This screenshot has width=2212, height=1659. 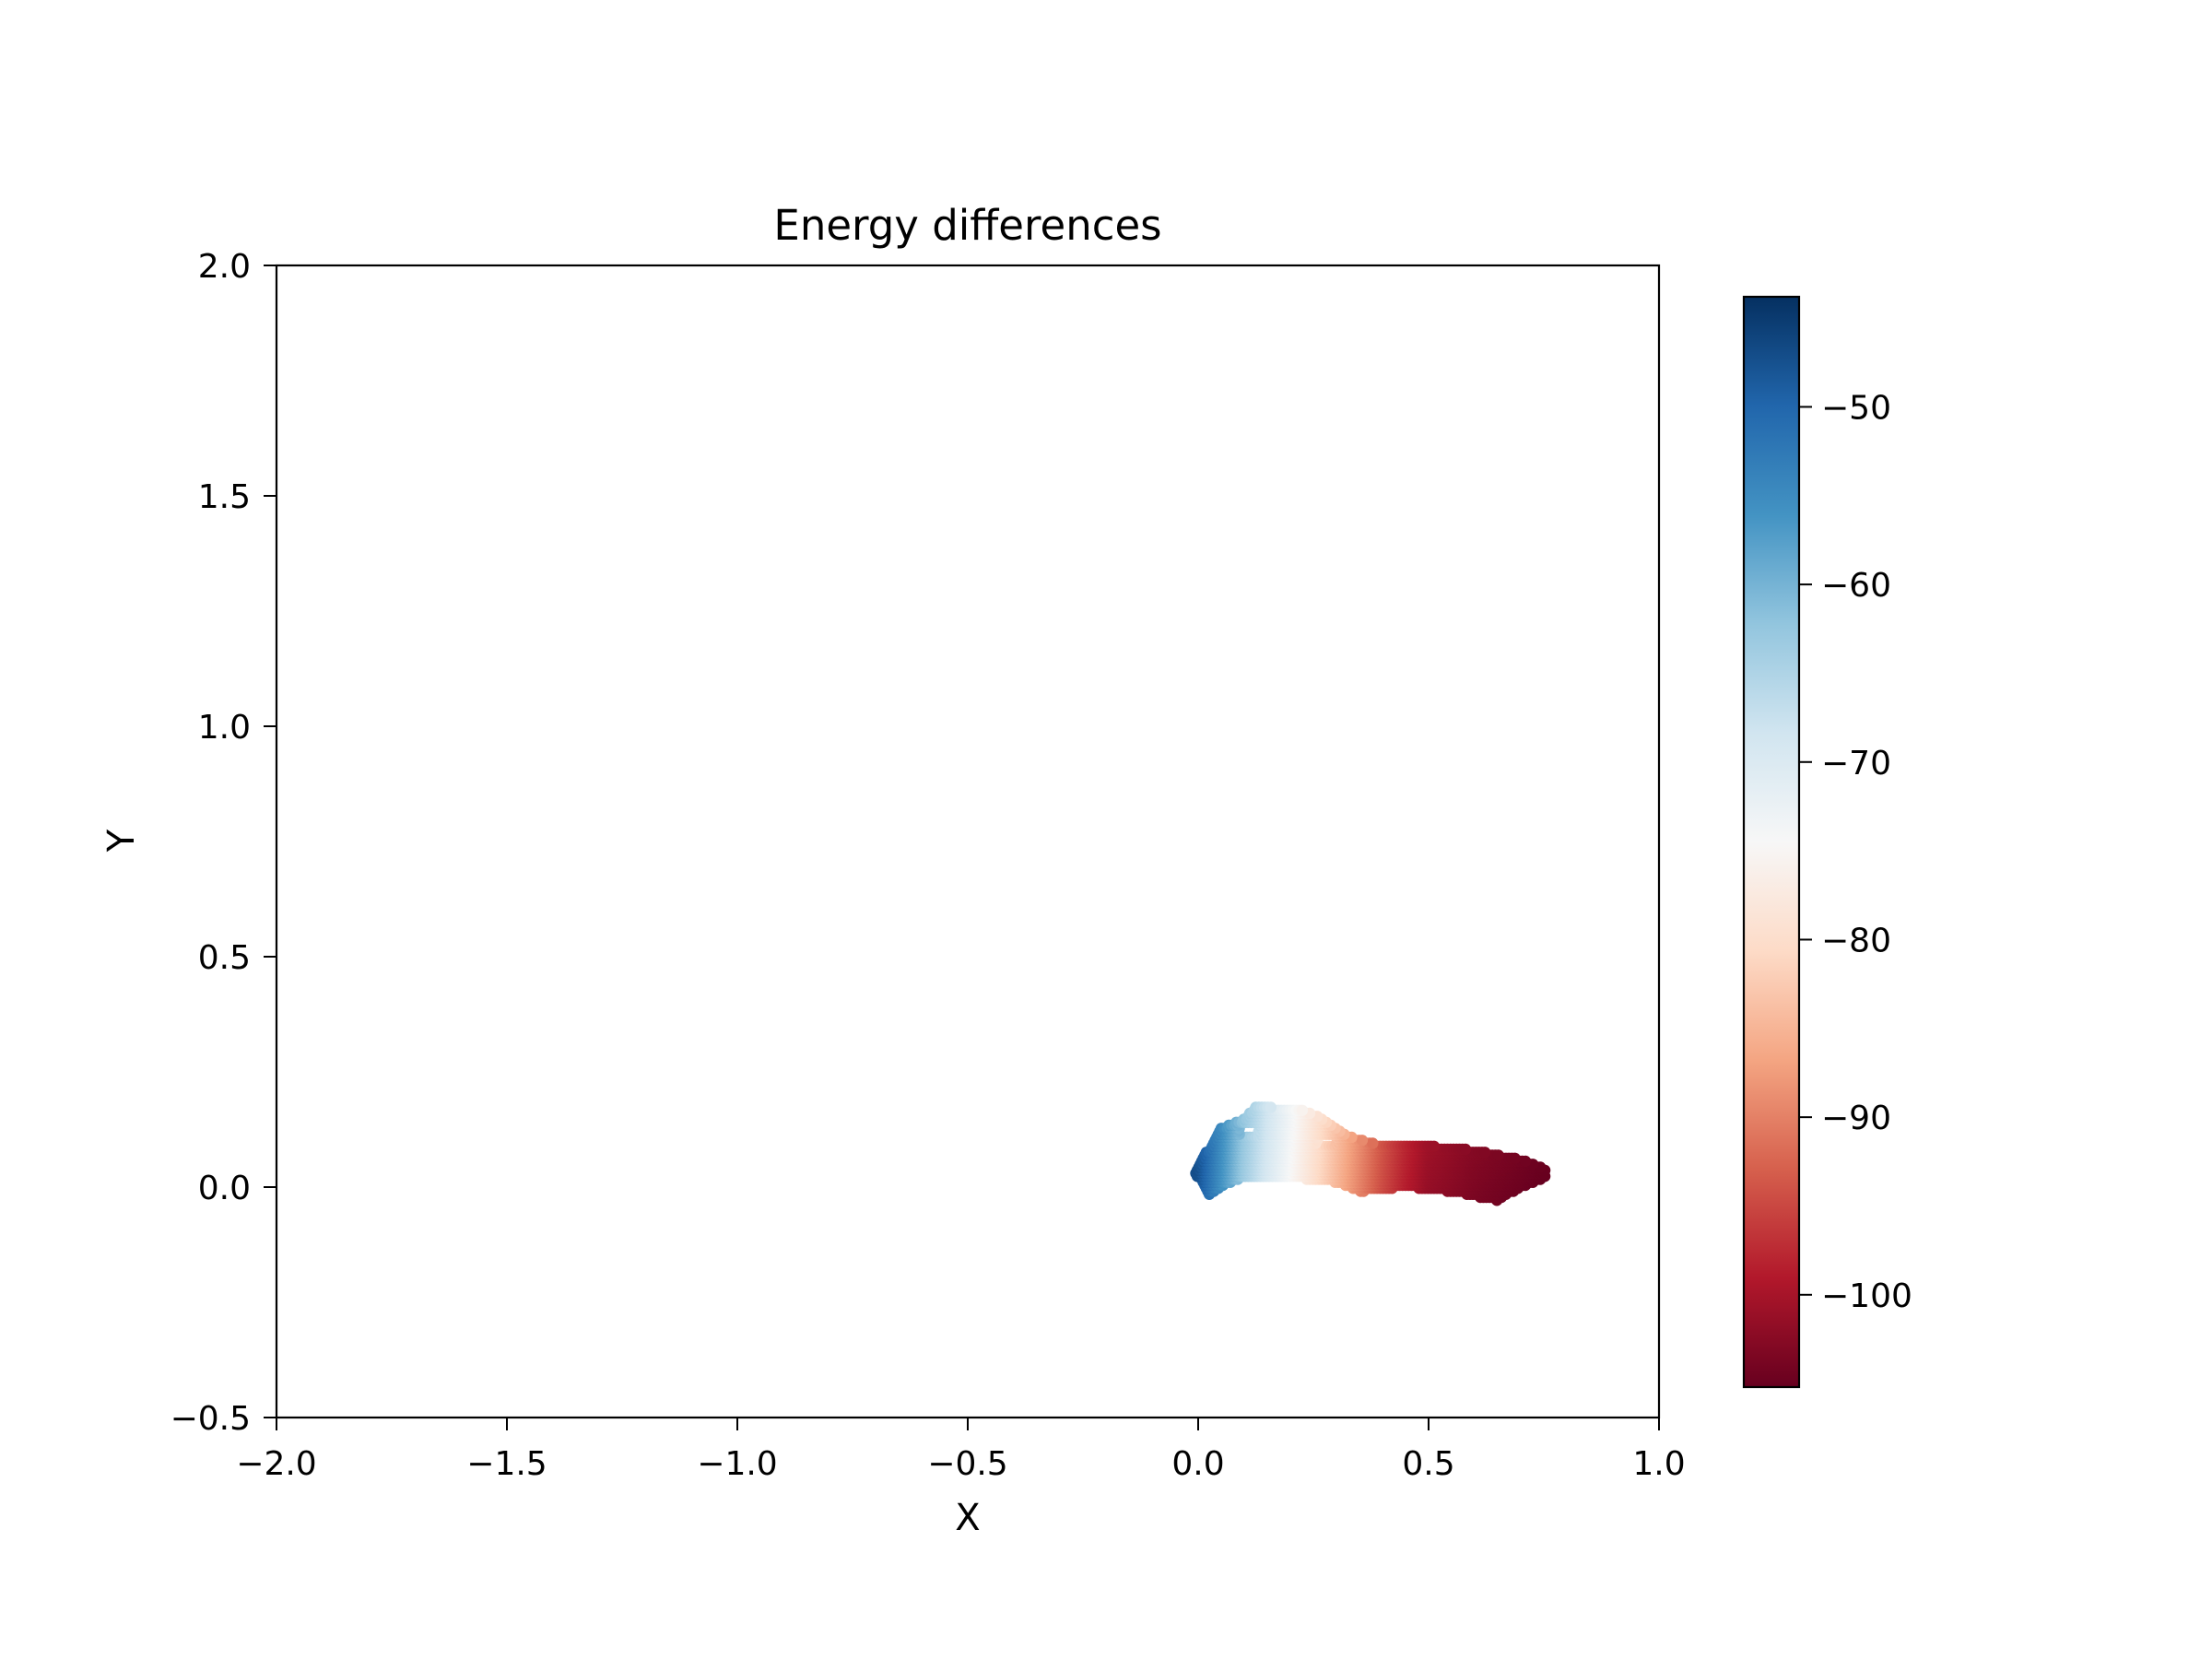 I want to click on y-axis-label: Y, so click(x=121, y=841).